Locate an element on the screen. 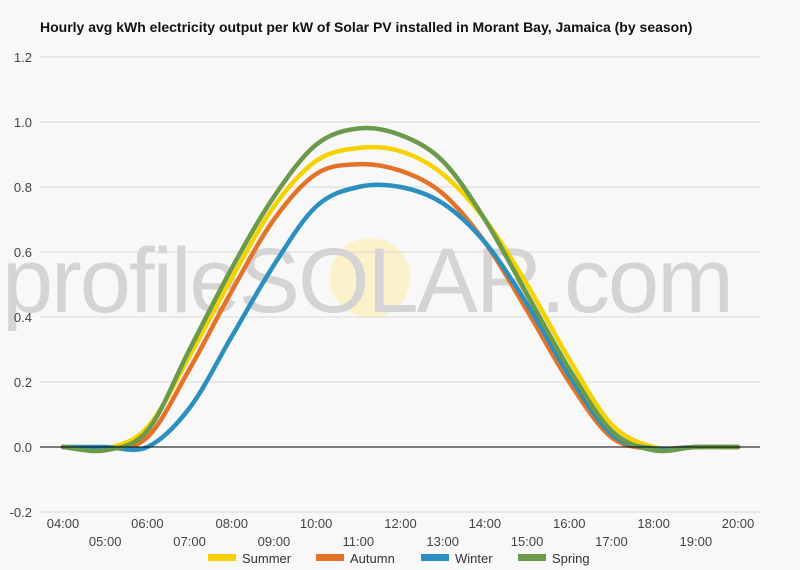  x-tick-label: 05:00 is located at coordinates (105, 541).